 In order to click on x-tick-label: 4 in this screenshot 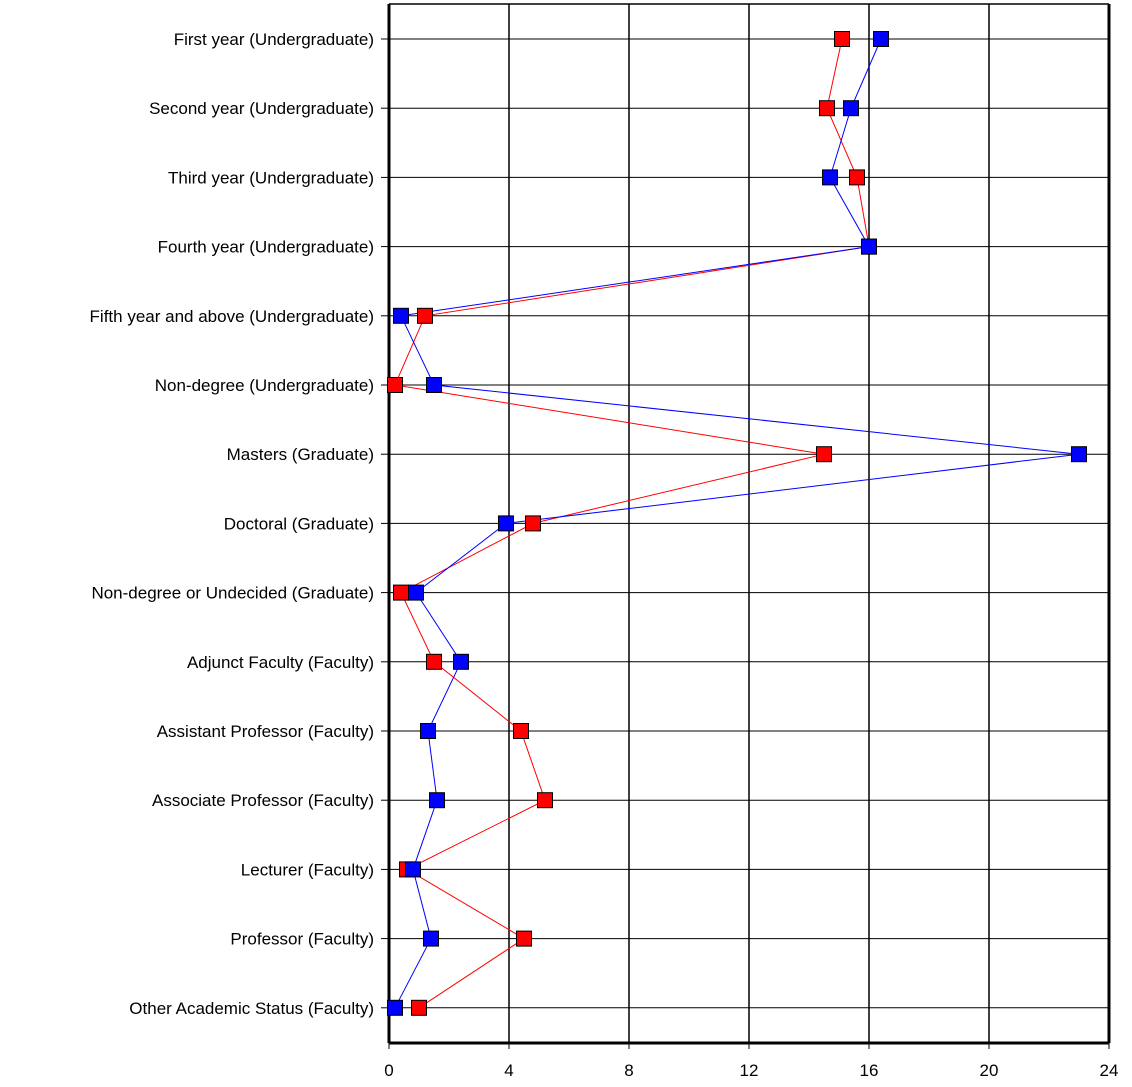, I will do `click(508, 1070)`.